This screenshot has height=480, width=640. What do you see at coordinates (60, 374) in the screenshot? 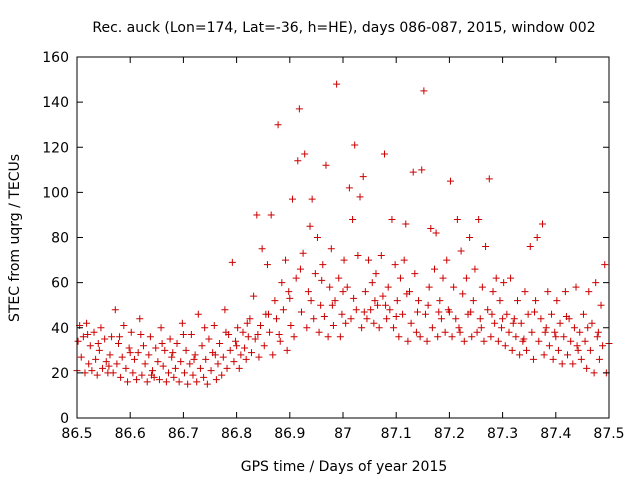
I see `y-tick-label: 20` at bounding box center [60, 374].